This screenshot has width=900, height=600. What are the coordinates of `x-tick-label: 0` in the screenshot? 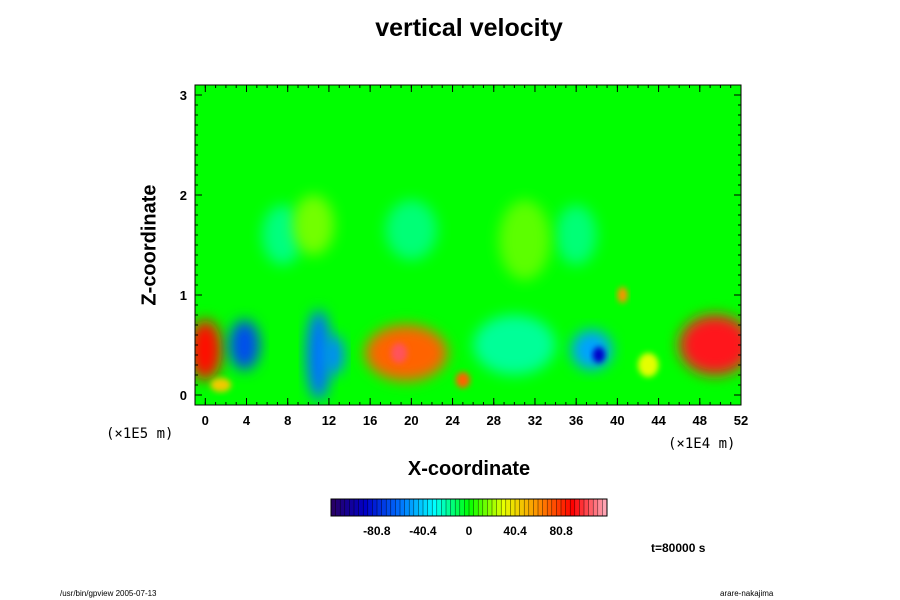 It's located at (205, 420).